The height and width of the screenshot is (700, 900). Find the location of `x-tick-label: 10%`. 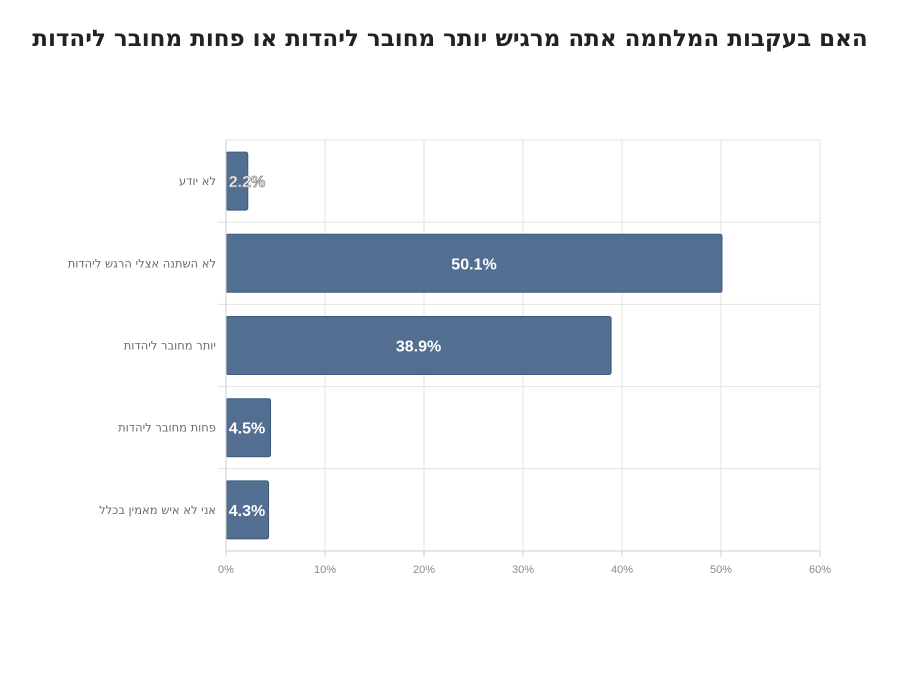

x-tick-label: 10% is located at coordinates (325, 570).